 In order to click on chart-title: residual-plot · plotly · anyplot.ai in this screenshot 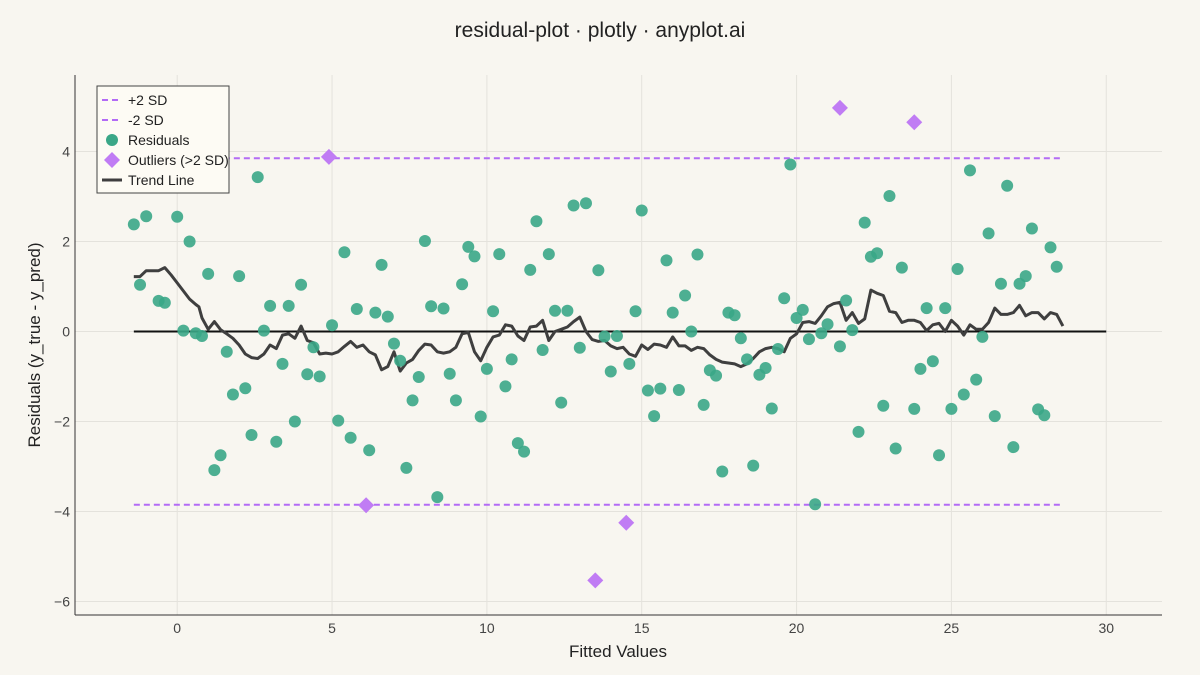, I will do `click(600, 30)`.